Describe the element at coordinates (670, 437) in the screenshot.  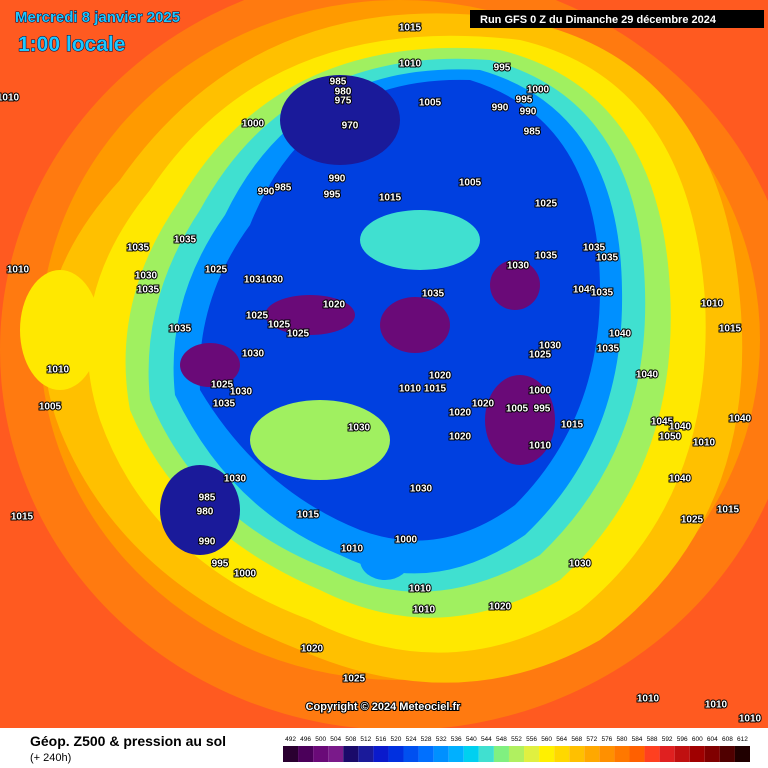
I see `isobar-label: 1050` at that location.